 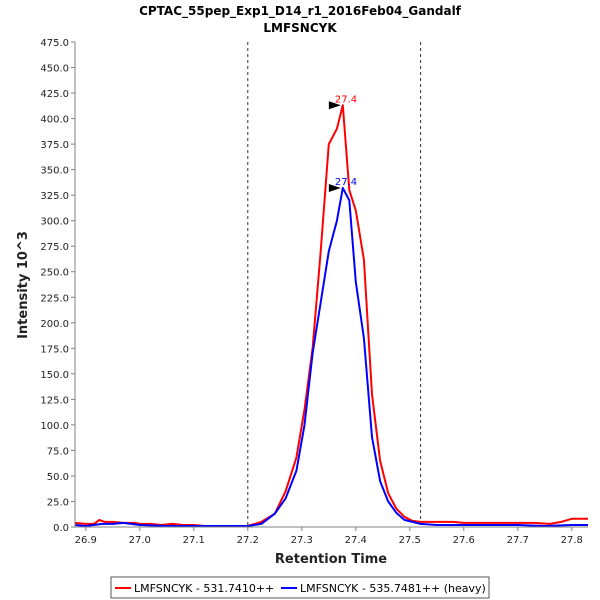 What do you see at coordinates (248, 540) in the screenshot?
I see `x-tick-label: 27.2` at bounding box center [248, 540].